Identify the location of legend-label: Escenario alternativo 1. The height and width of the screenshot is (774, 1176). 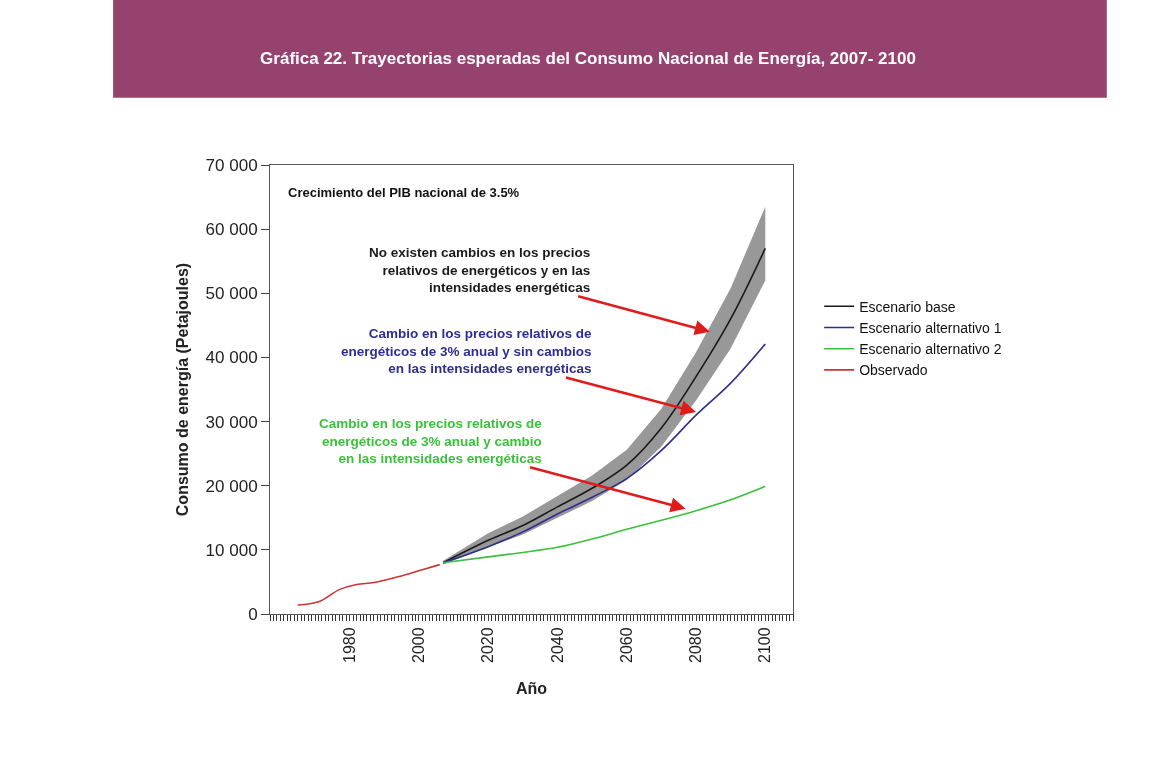
(930, 327).